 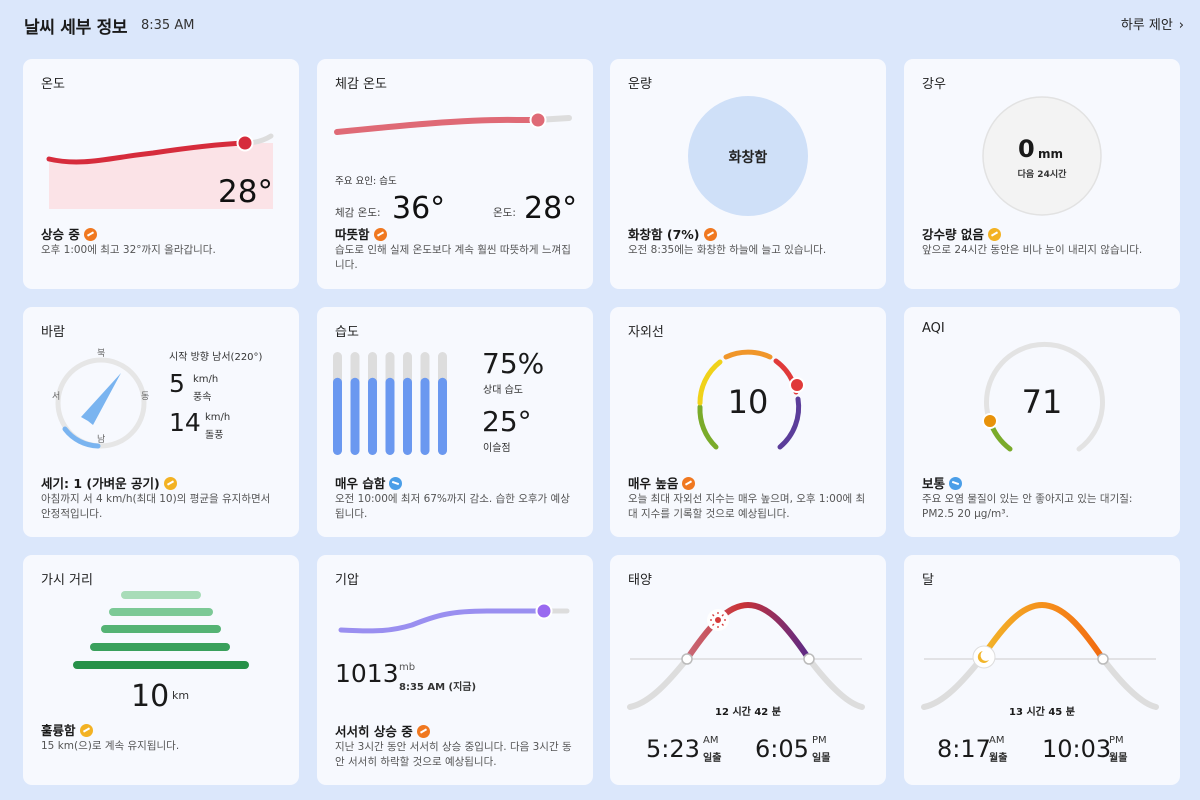 What do you see at coordinates (453, 257) in the screenshot?
I see `feels-like-desc: 습도로 인해 실제 온도보다 계속 훨씬 따뜻하게 느껴집니다.` at bounding box center [453, 257].